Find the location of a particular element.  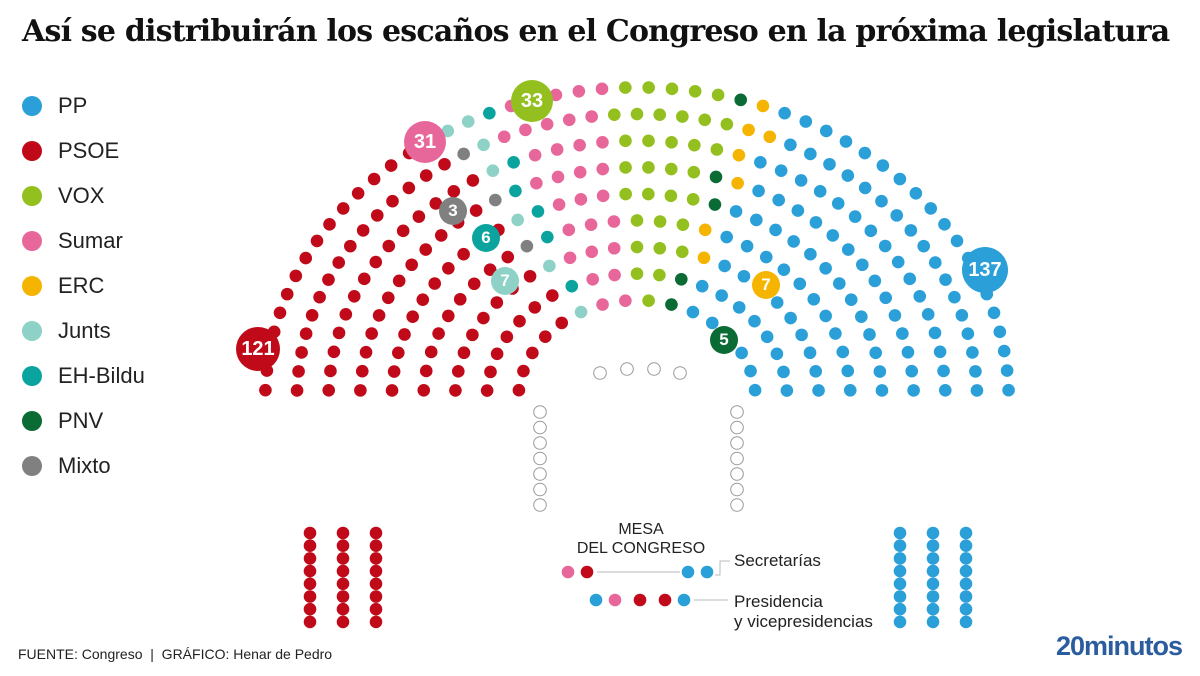

seat-EH-Bildu is located at coordinates (538, 211).